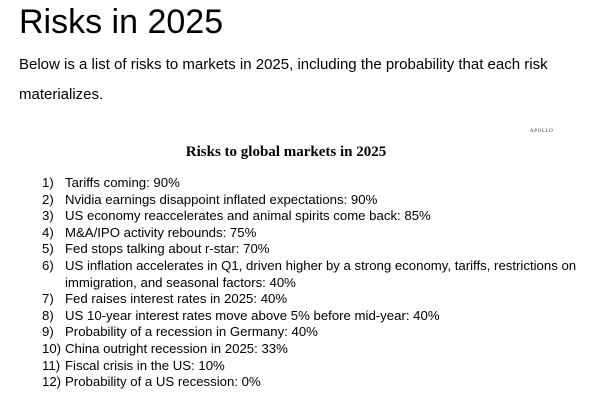 This screenshot has height=404, width=600. I want to click on list-item: 1) Tariffs coming: 90%, so click(312, 183).